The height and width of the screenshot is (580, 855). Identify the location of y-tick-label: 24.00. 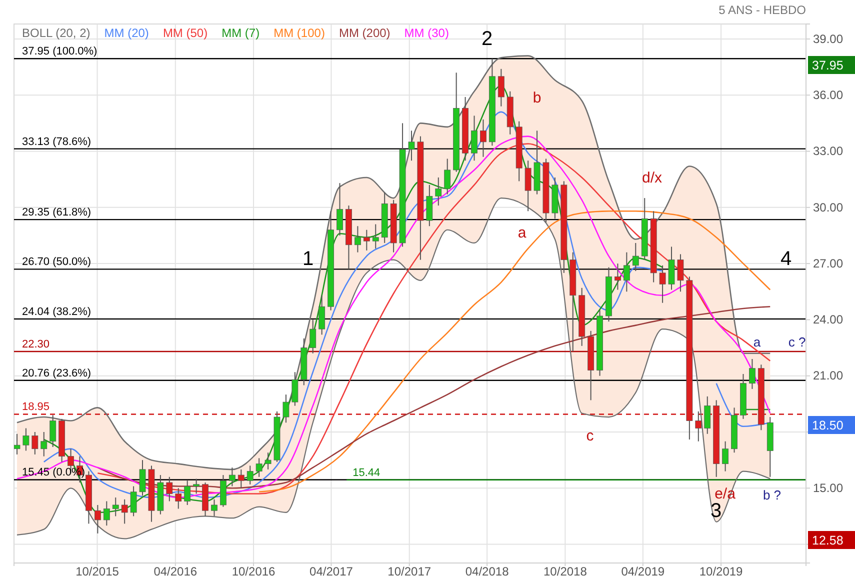
(828, 319).